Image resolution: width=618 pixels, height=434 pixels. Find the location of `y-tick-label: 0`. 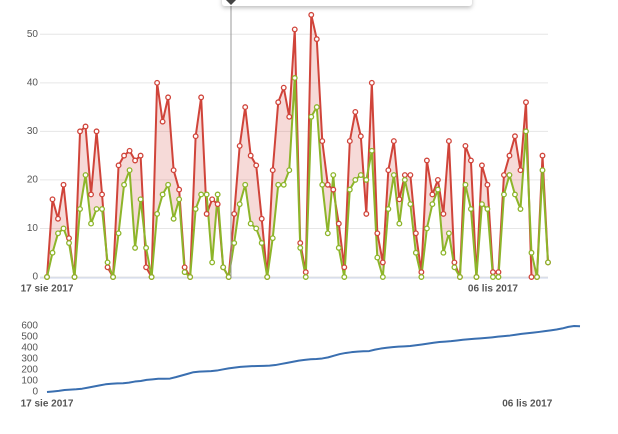

y-tick-label: 0 is located at coordinates (35, 277).